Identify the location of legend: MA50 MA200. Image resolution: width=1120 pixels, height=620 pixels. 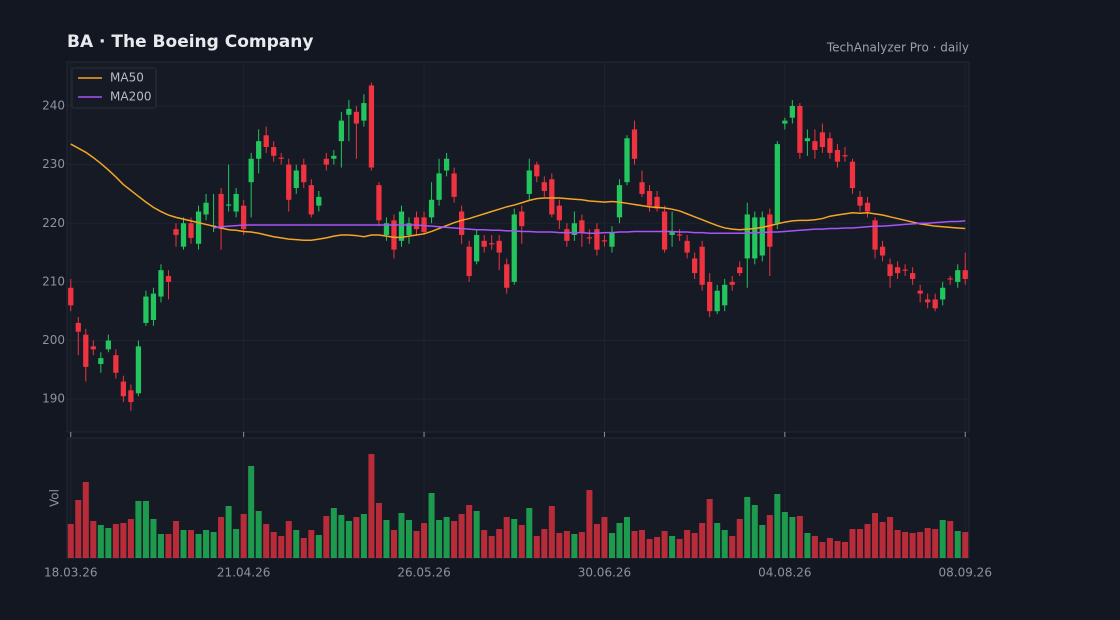
(114, 88).